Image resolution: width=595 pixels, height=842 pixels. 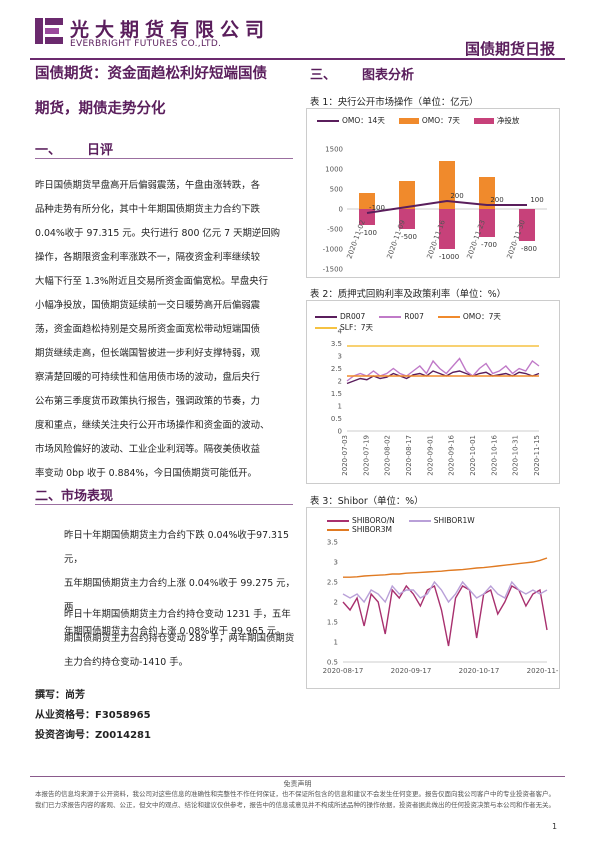 What do you see at coordinates (126, 662) in the screenshot?
I see `market-p2-line: 主力合约持仓变动-1410 手。` at bounding box center [126, 662].